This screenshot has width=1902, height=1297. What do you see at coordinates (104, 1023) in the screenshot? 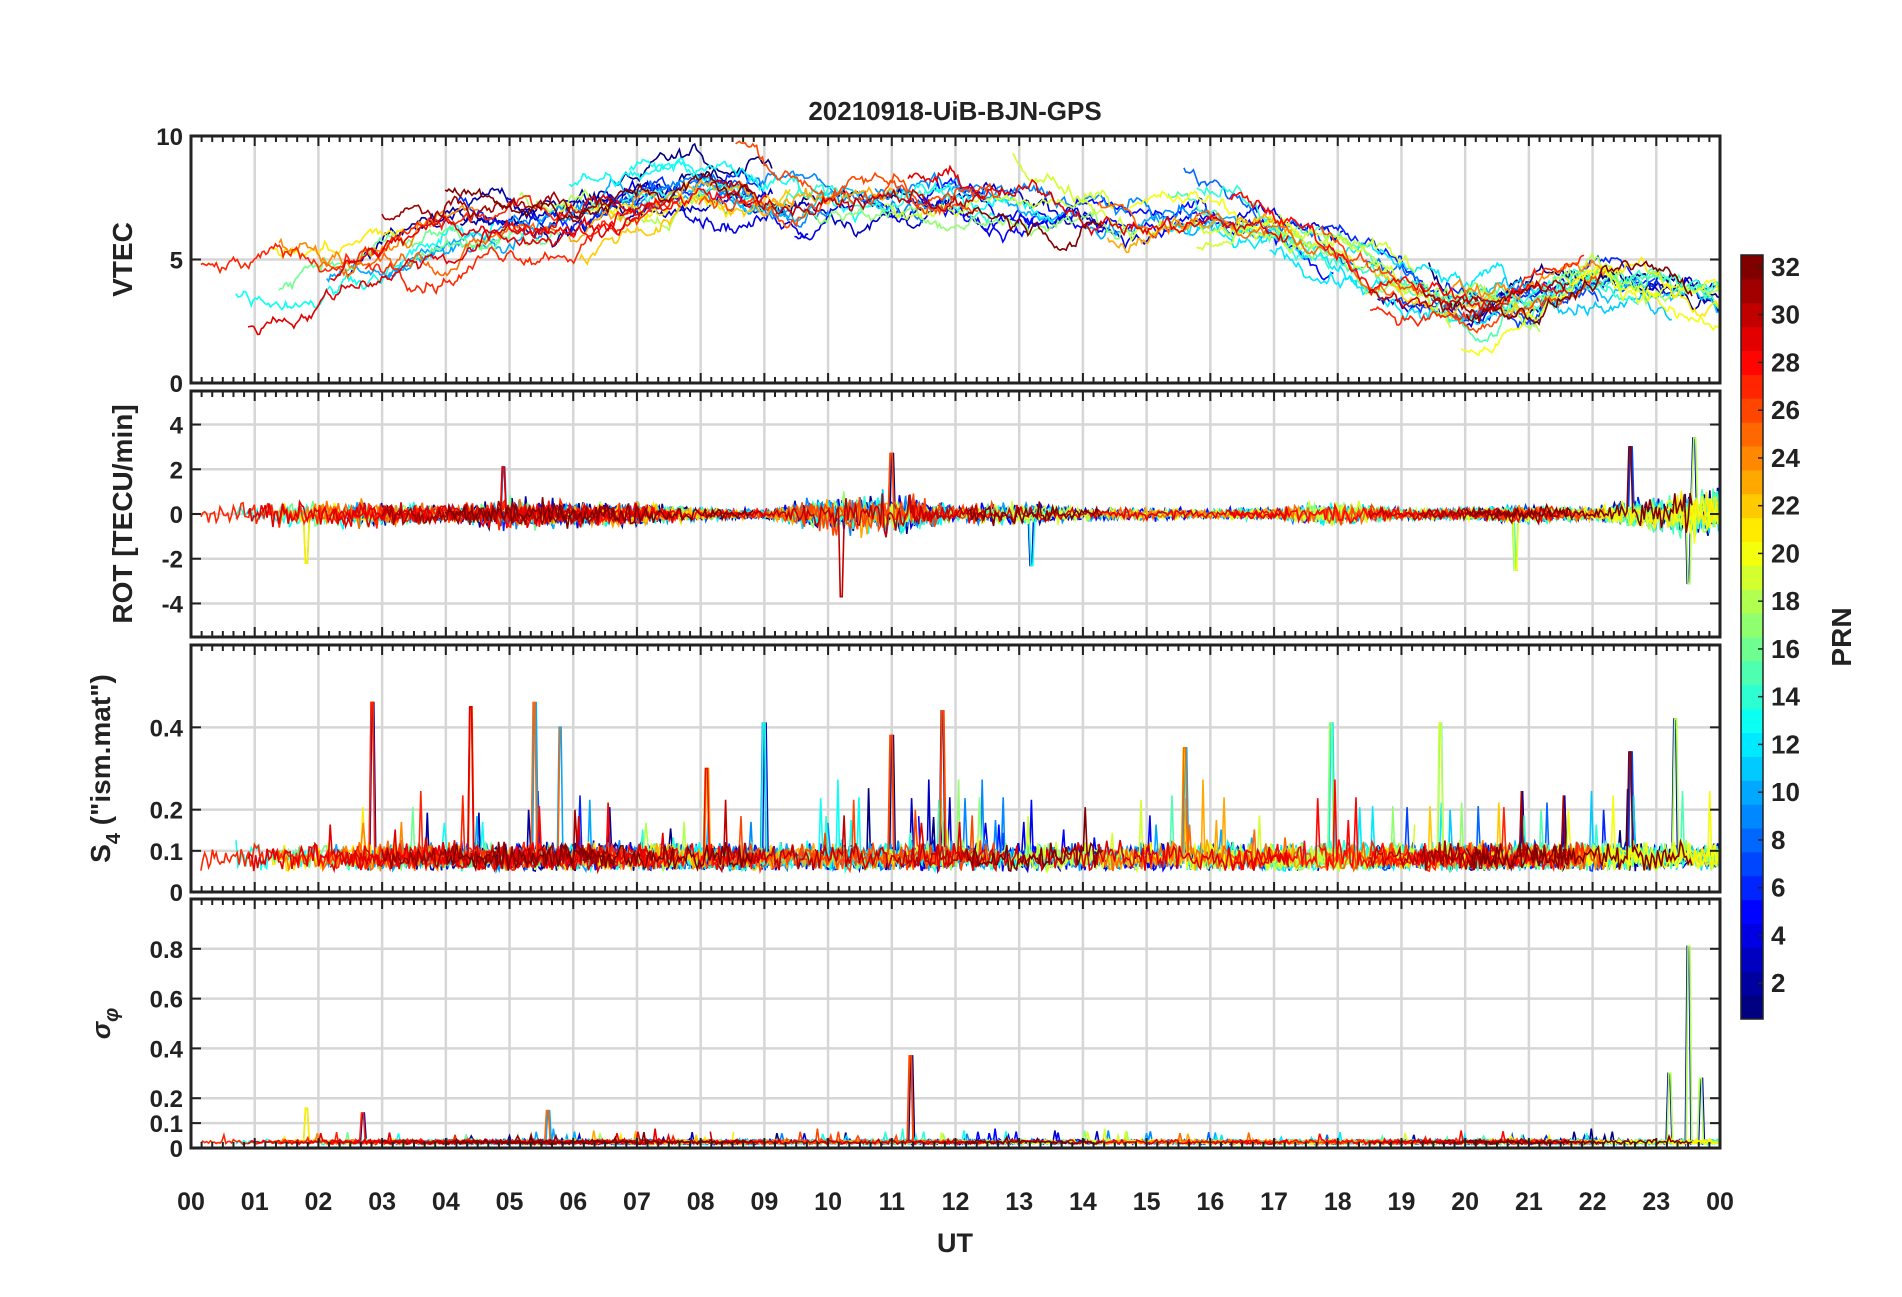
I see `y-axis-label: σφ` at bounding box center [104, 1023].